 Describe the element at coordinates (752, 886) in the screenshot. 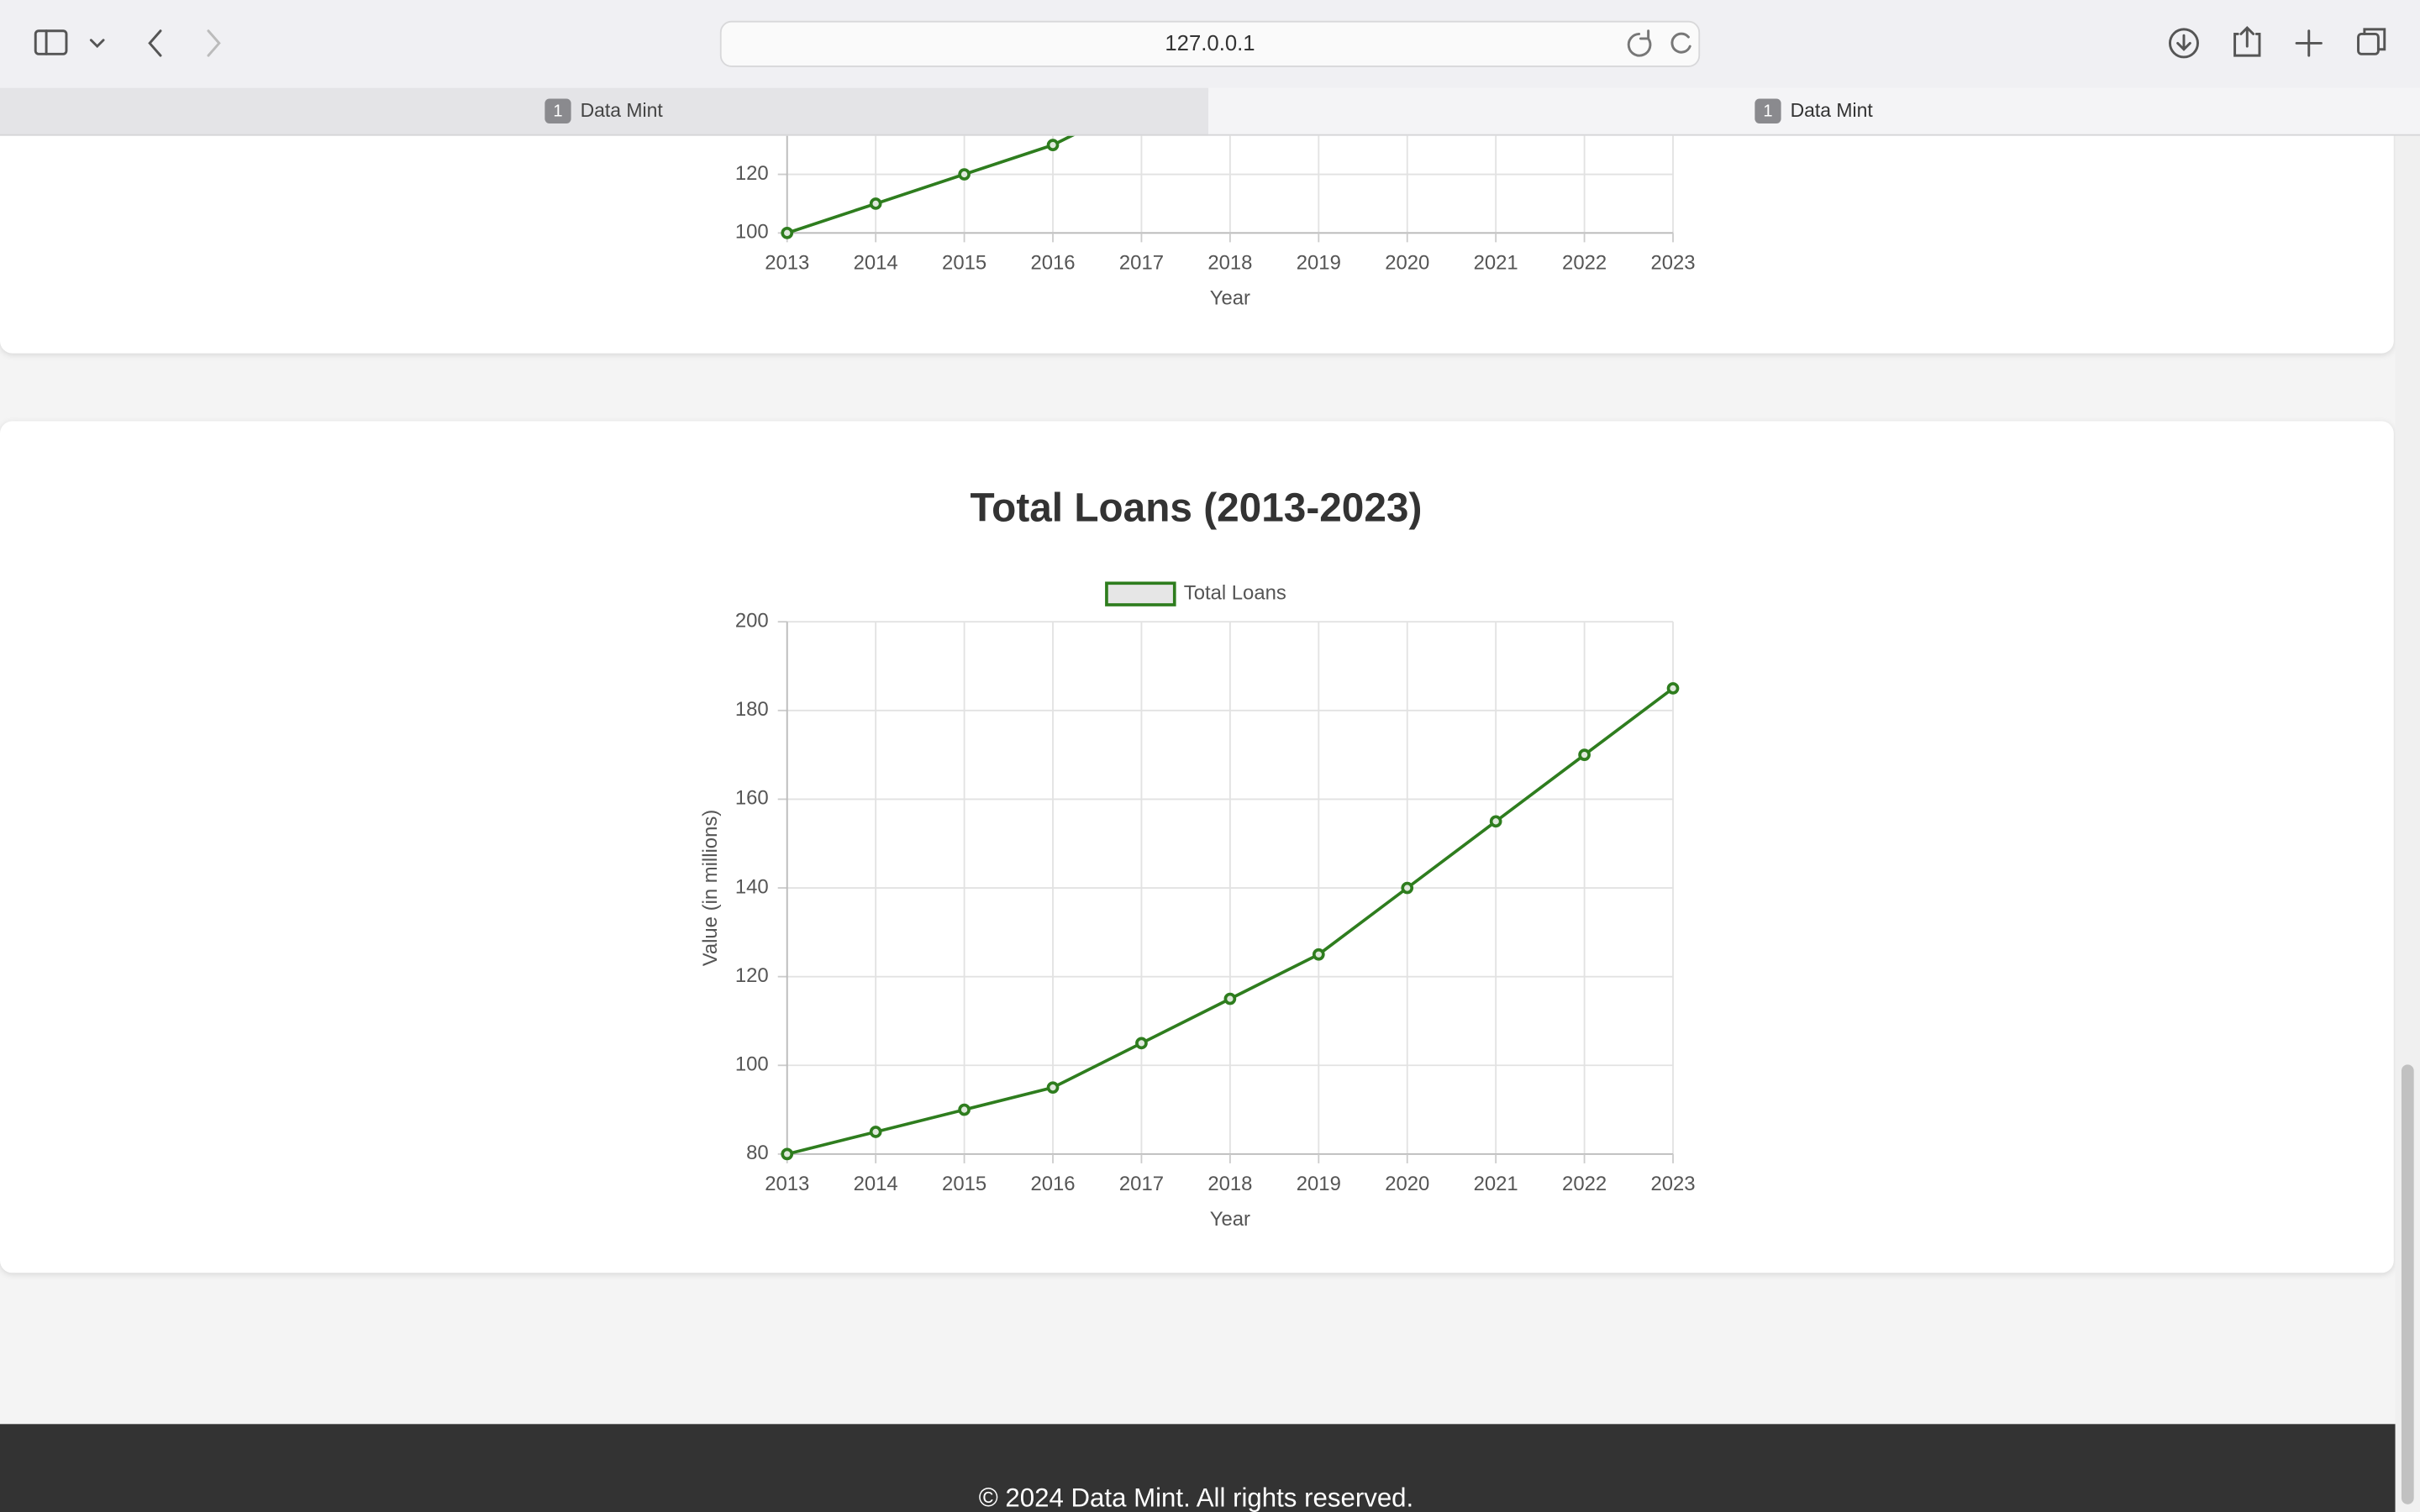

I see `y-tick-label: 140` at that location.